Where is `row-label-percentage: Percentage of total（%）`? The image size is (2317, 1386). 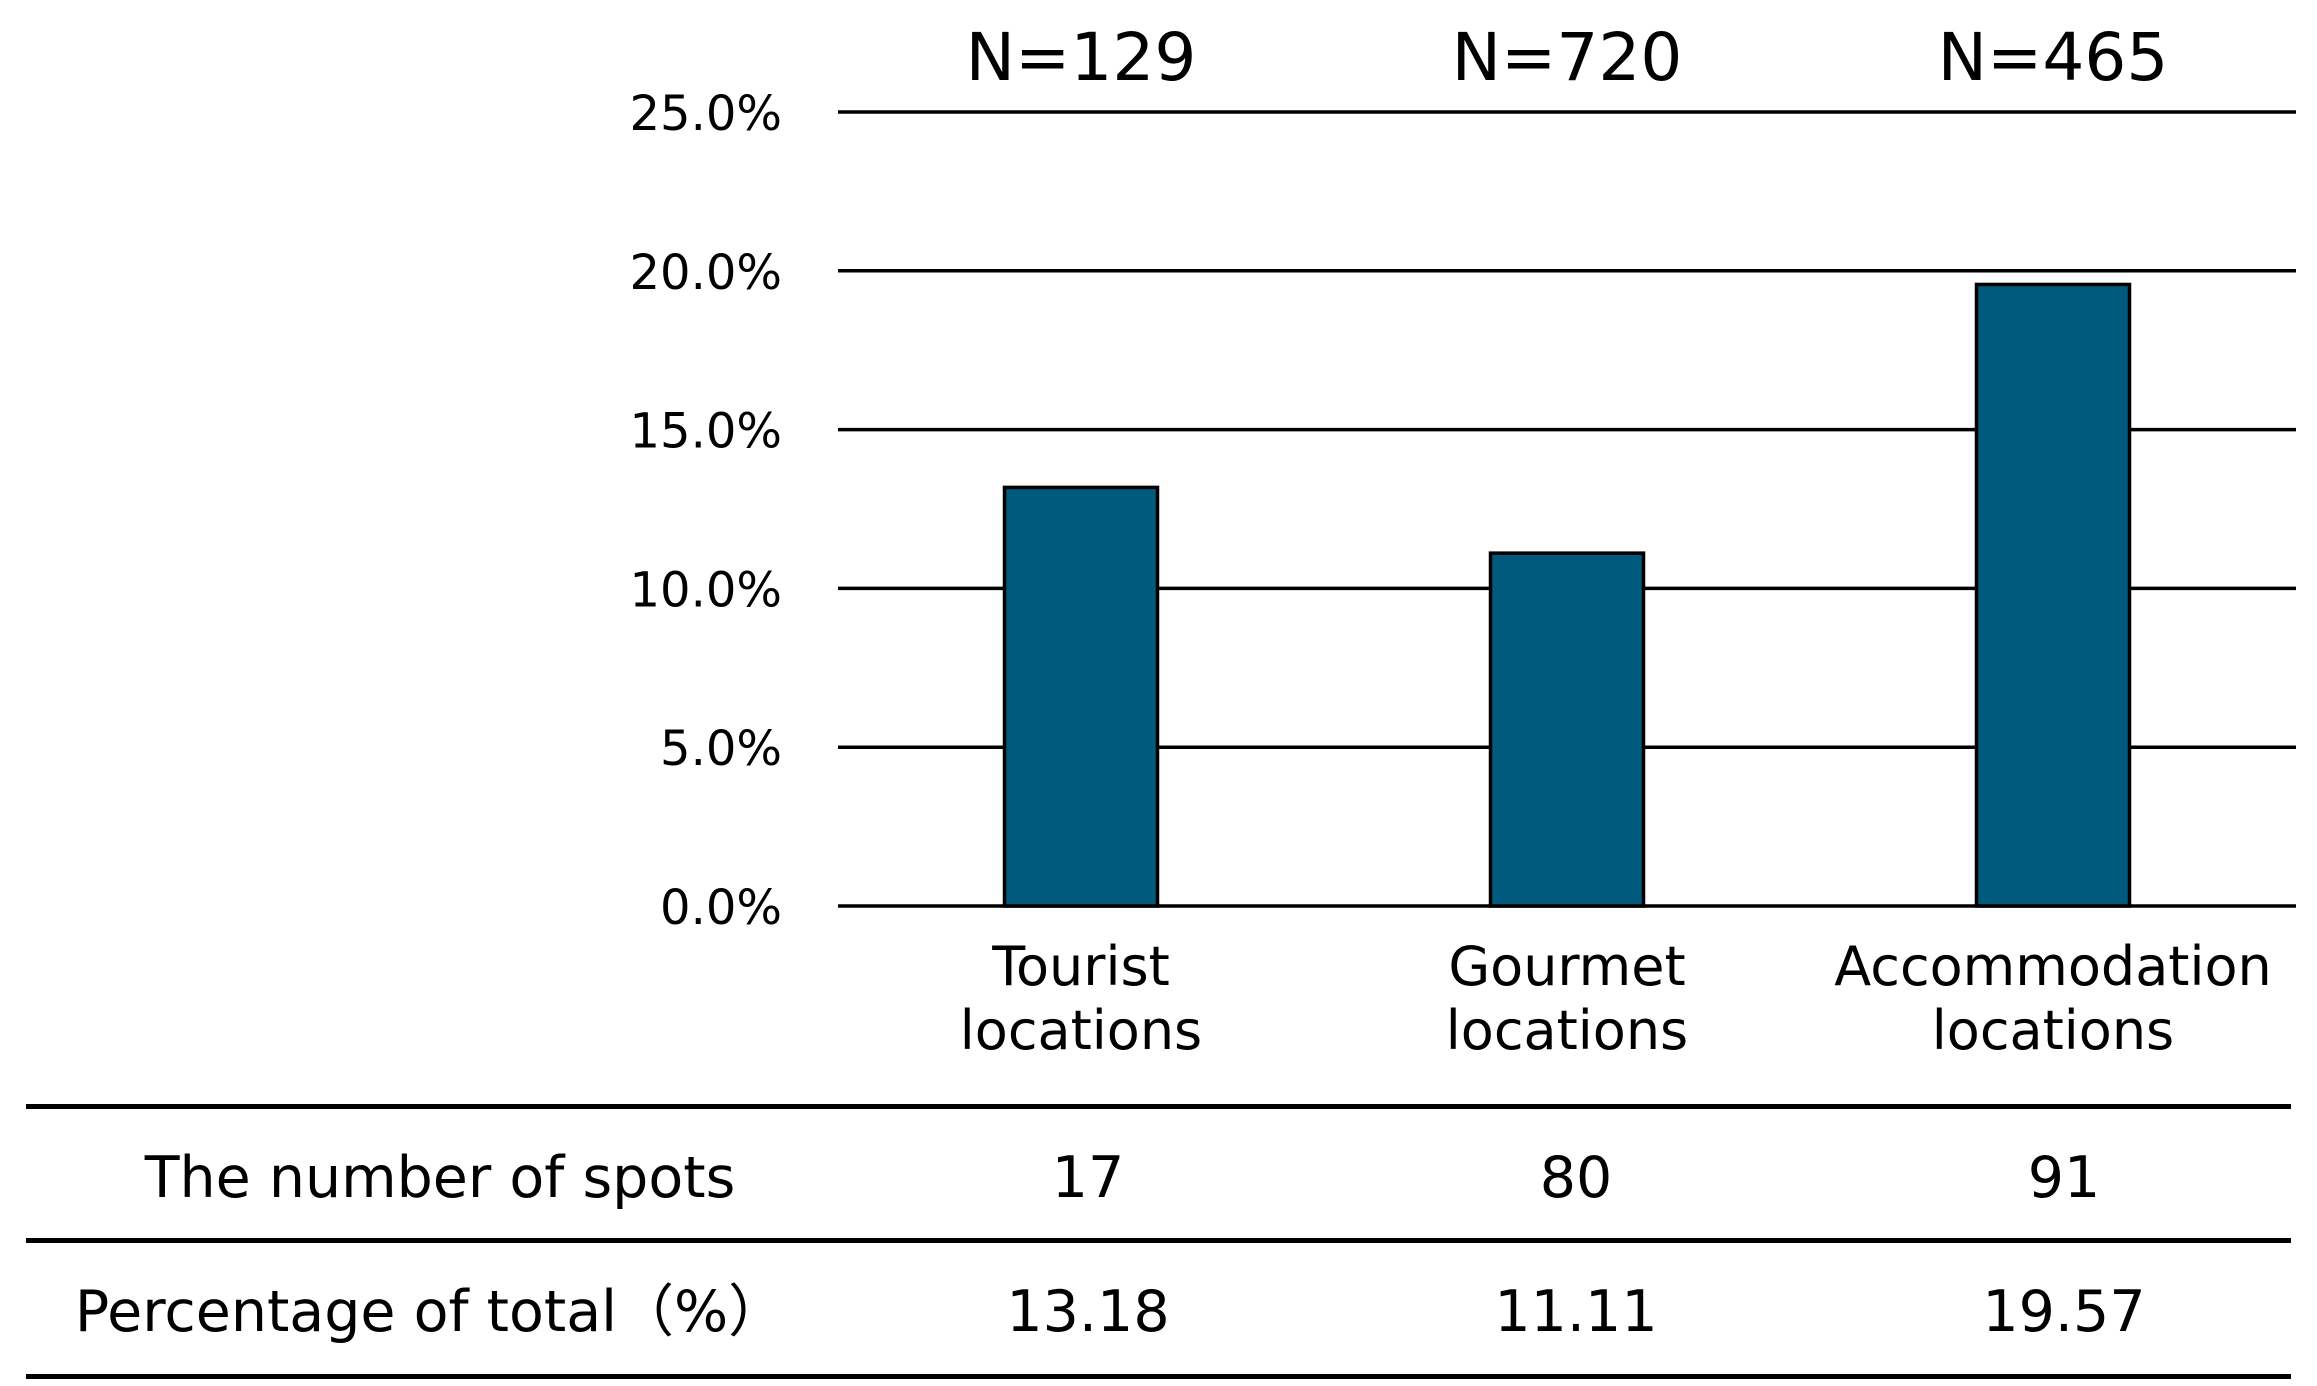 row-label-percentage: Percentage of total（%） is located at coordinates (430, 1312).